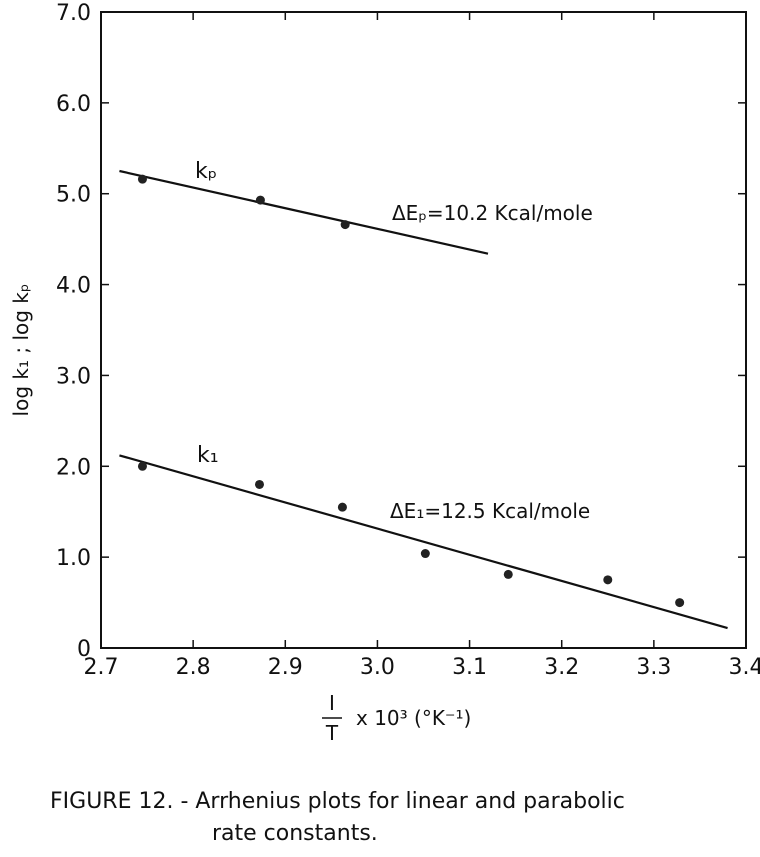 The height and width of the screenshot is (857, 760). What do you see at coordinates (73, 376) in the screenshot?
I see `y-tick-label: 3.0` at bounding box center [73, 376].